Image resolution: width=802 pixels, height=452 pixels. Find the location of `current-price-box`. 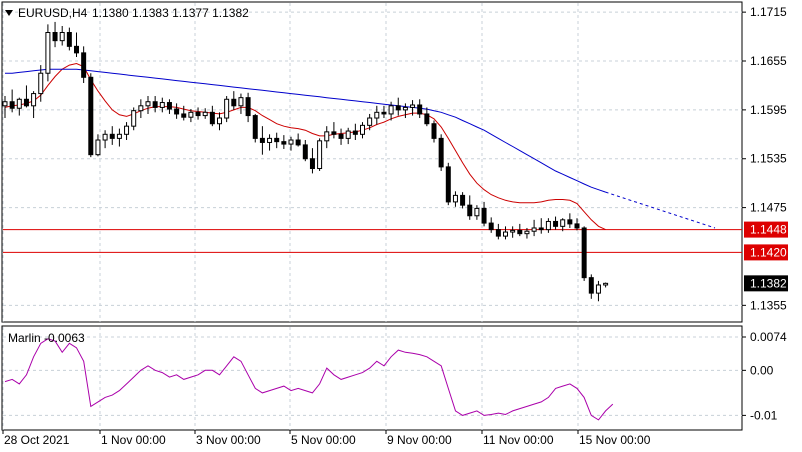

current-price-box is located at coordinates (766, 283).